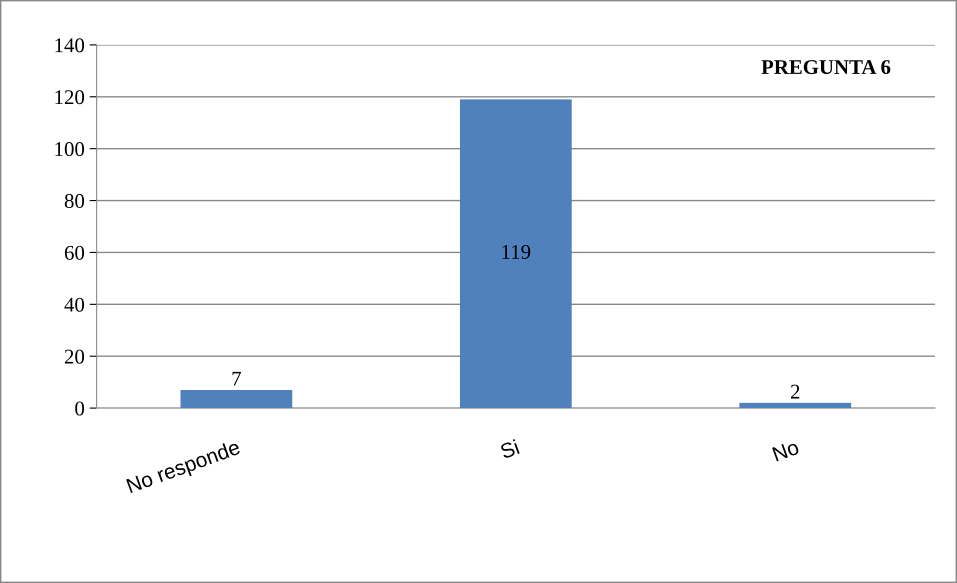 The width and height of the screenshot is (957, 583). I want to click on y-tick-label: 80, so click(74, 201).